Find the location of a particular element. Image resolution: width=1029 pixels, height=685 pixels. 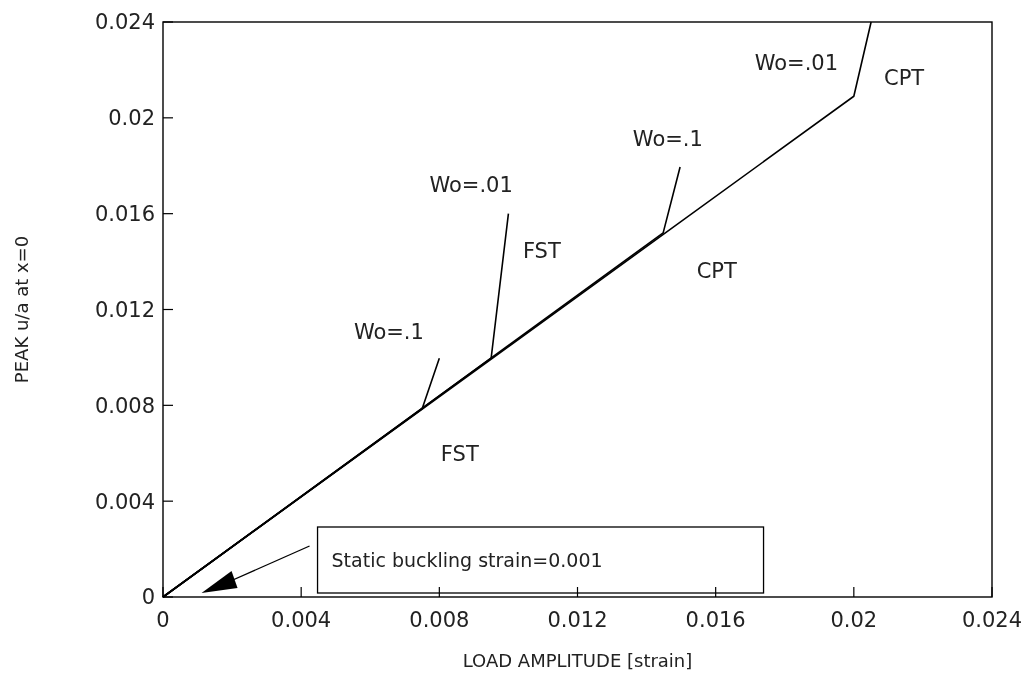

x-tick-label: 0.004 is located at coordinates (301, 620).